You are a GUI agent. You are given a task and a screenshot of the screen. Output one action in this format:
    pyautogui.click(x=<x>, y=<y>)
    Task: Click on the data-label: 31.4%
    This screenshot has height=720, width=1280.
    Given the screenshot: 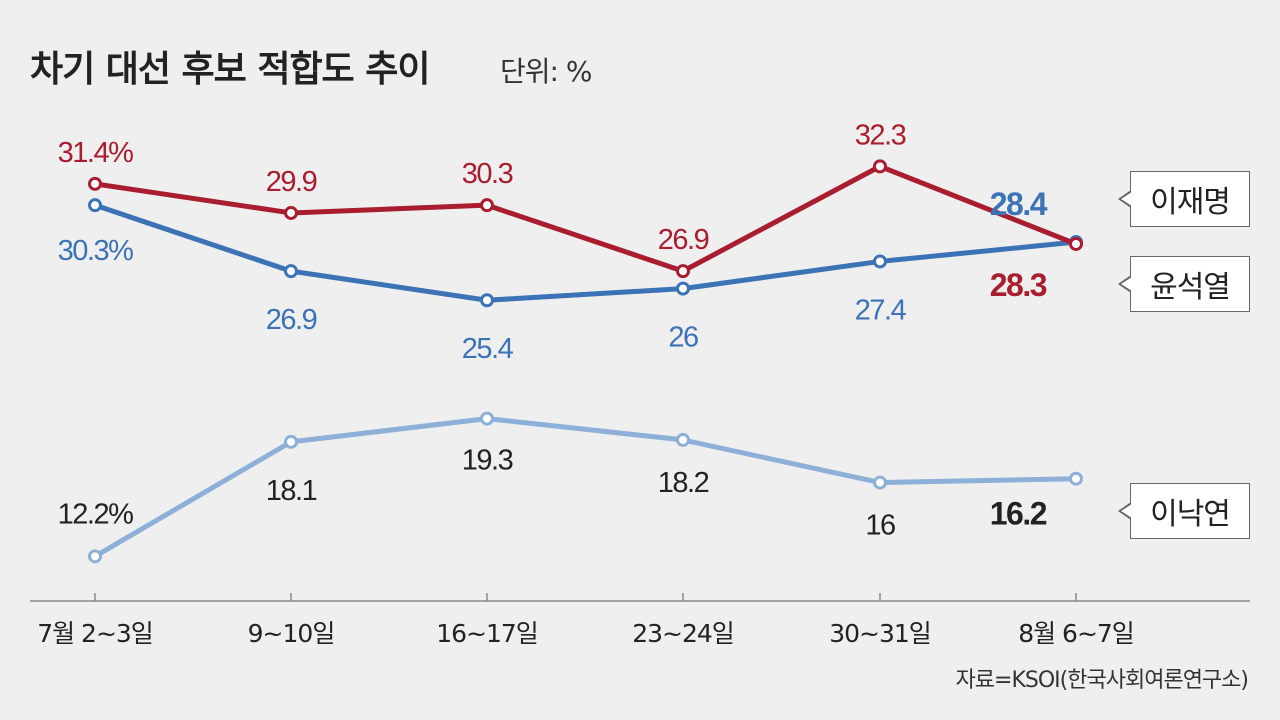 What is the action you would take?
    pyautogui.click(x=95, y=153)
    